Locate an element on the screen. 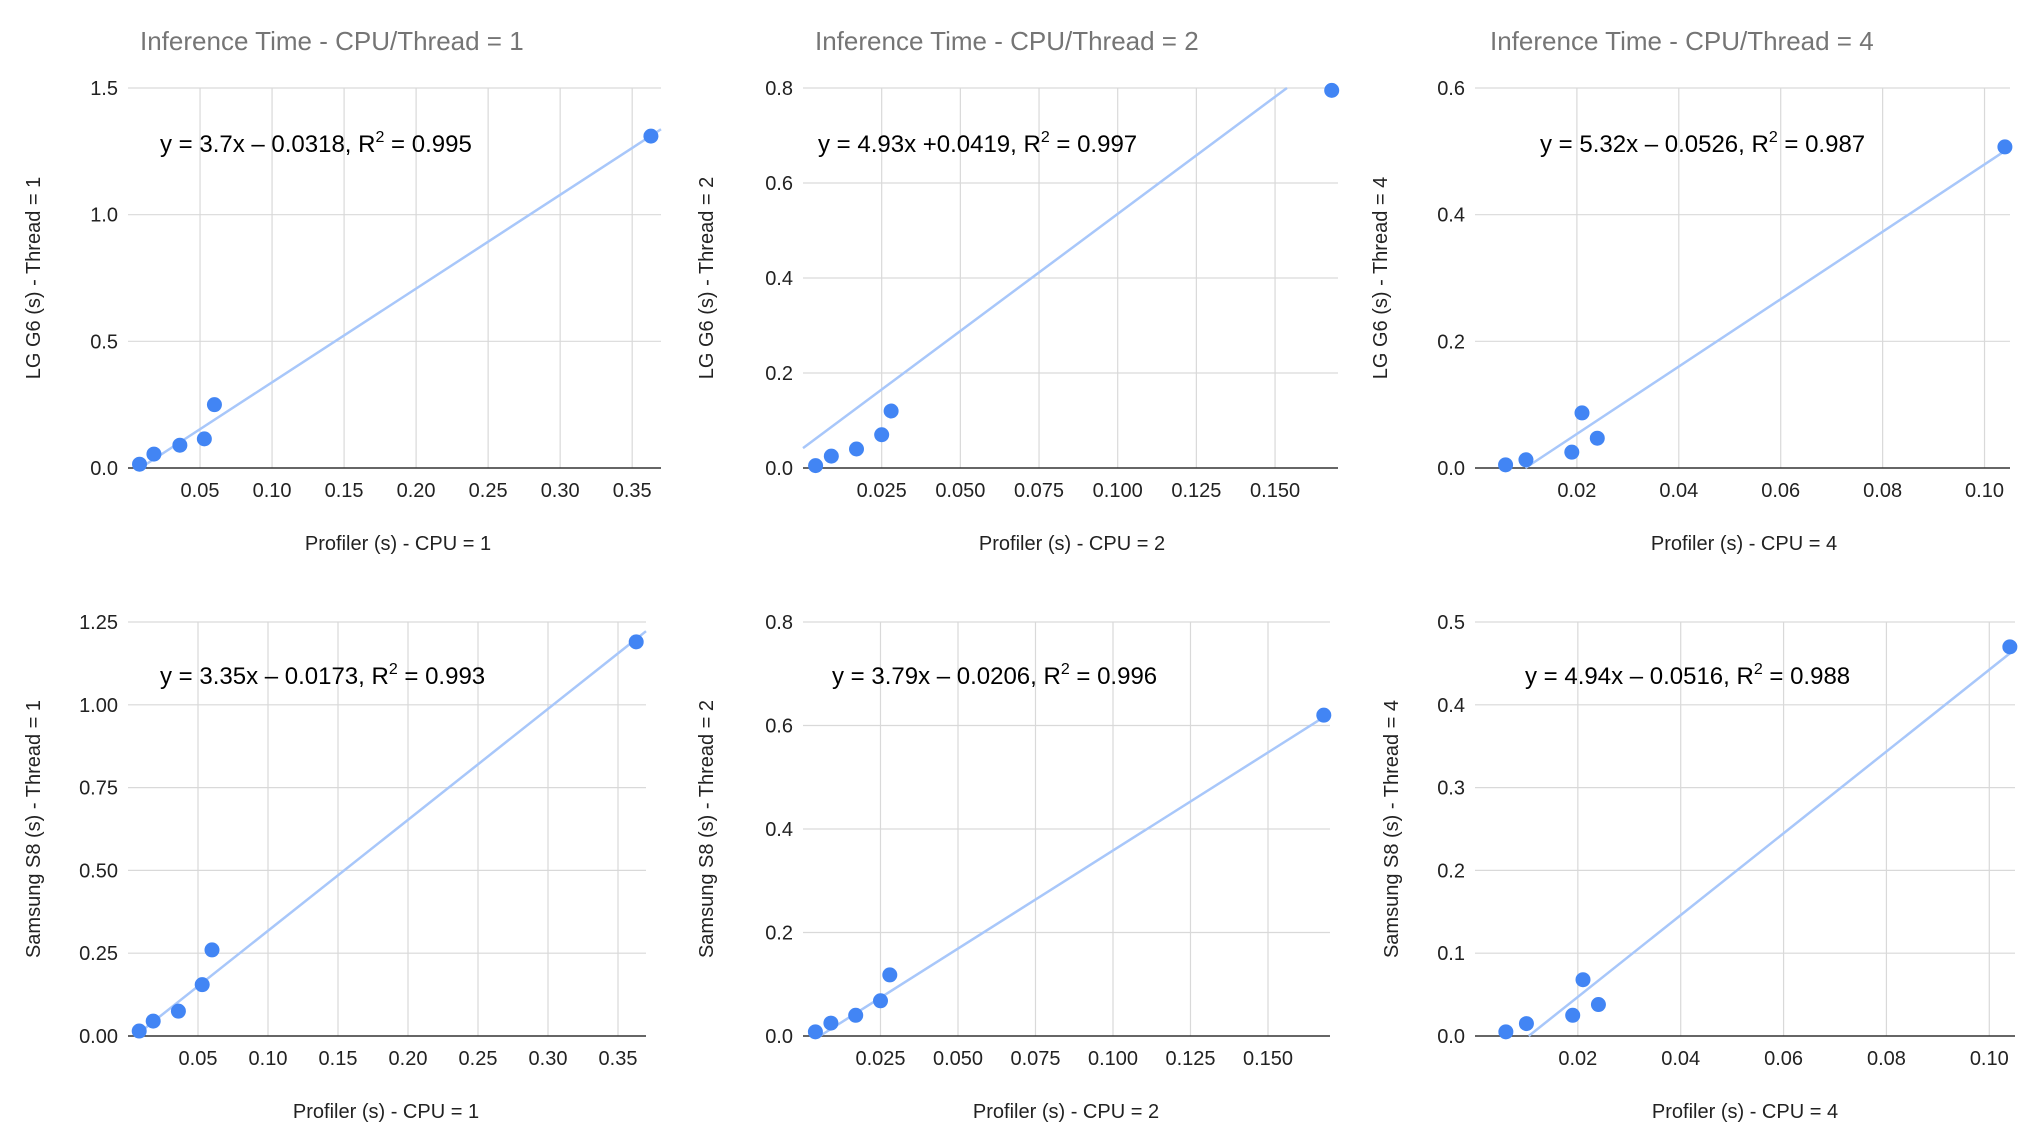  y-axis-label: LG G6 (s) - Thread = 1 is located at coordinates (34, 278).